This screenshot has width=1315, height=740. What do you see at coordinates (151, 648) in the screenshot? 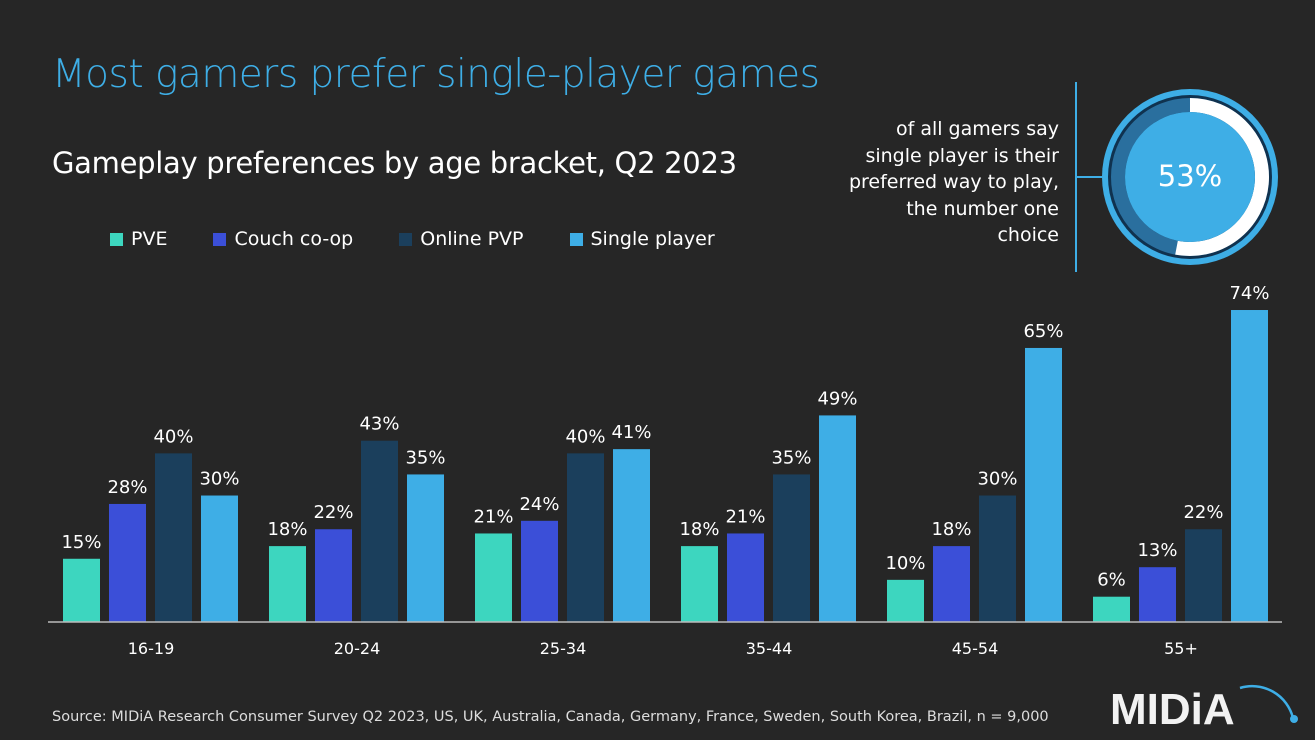
I see `x-tick-label: 16-19` at bounding box center [151, 648].